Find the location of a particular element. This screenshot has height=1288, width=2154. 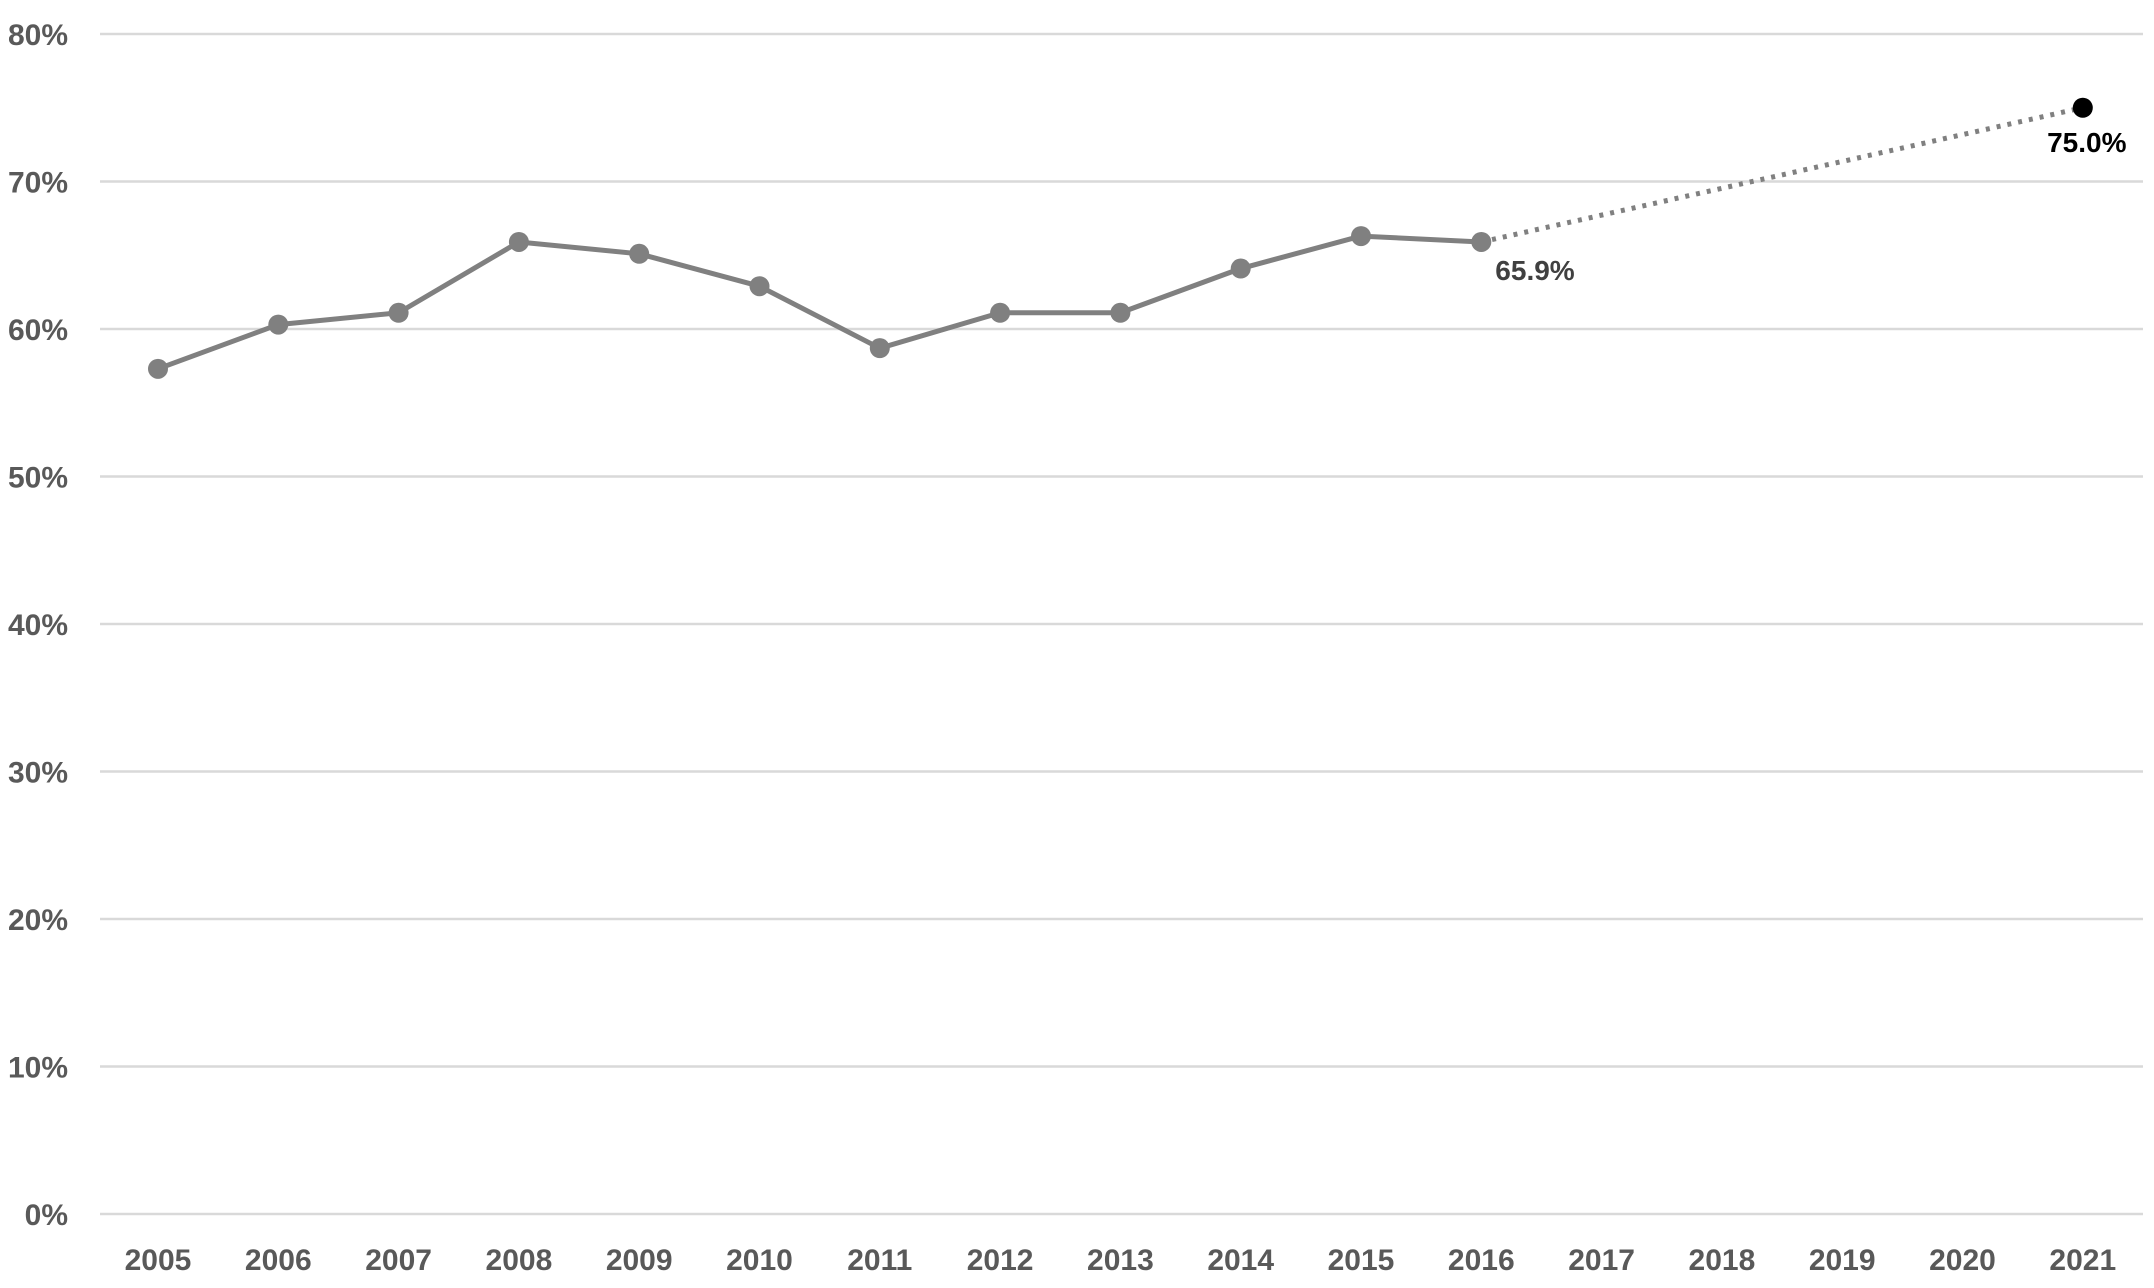

y-tick-label: 60% is located at coordinates (38, 330).